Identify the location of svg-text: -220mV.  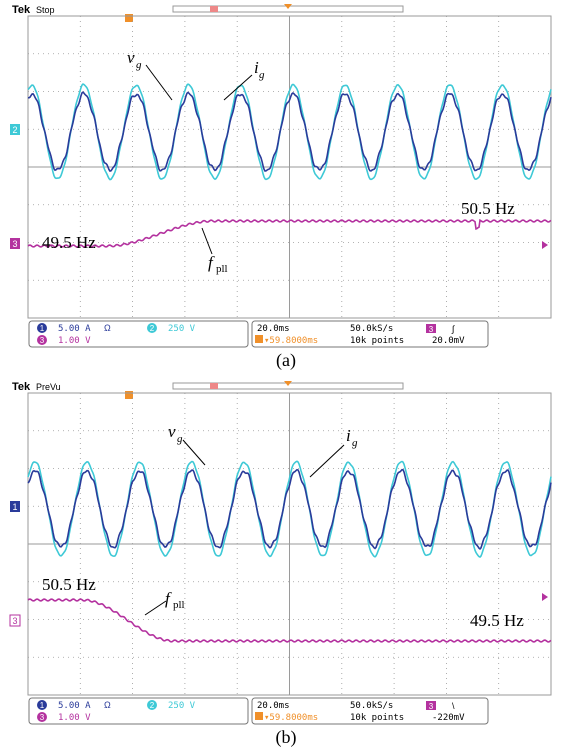
(448, 718).